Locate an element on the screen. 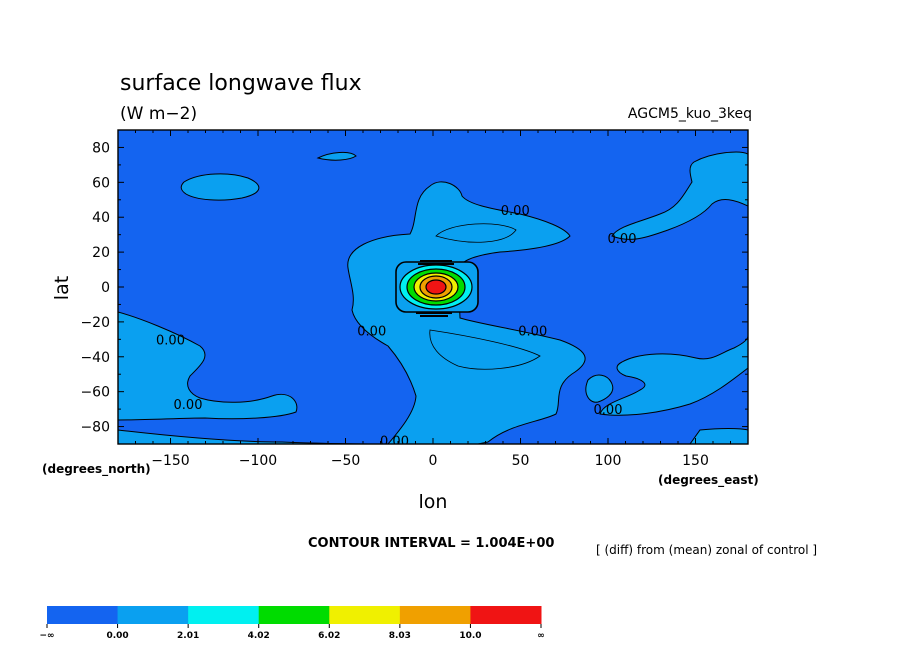  y-tick-label: 60 is located at coordinates (101, 183).